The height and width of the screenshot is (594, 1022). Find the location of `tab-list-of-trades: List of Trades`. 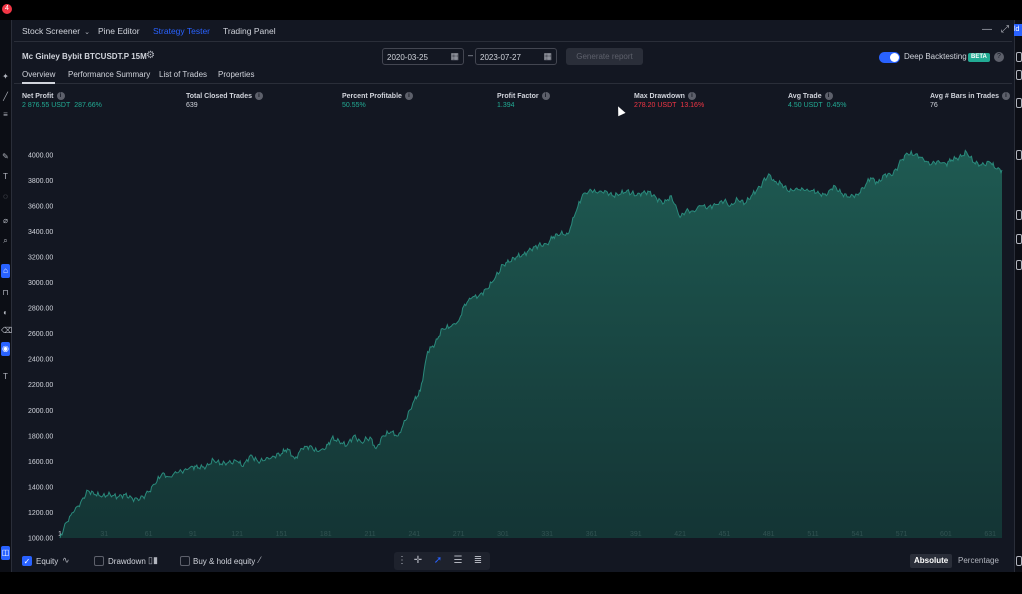

tab-list-of-trades: List of Trades is located at coordinates (183, 74).